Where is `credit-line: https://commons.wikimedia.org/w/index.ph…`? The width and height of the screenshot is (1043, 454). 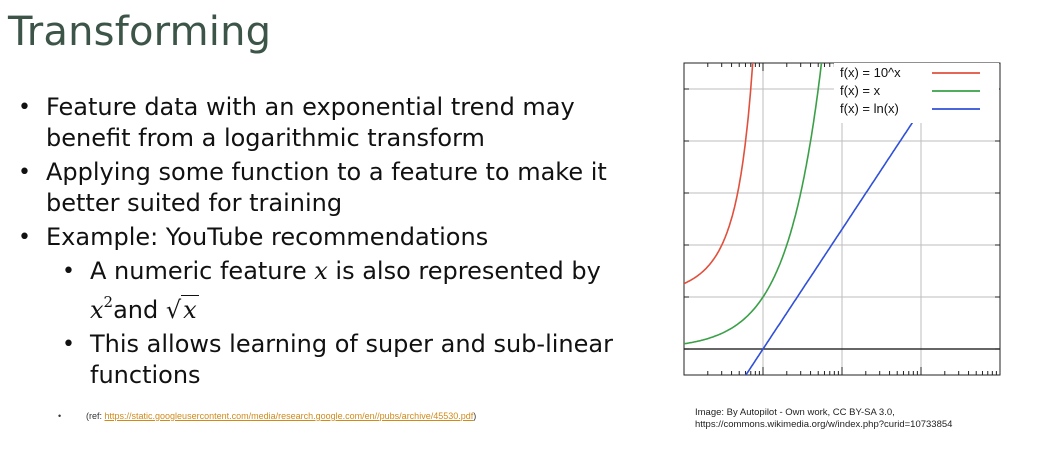 credit-line: https://commons.wikimedia.org/w/index.ph… is located at coordinates (824, 424).